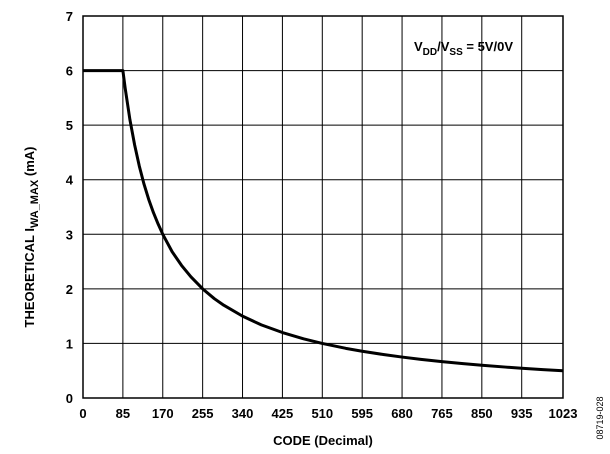 The image size is (610, 454). Describe the element at coordinates (600, 417) in the screenshot. I see `figure-number: 08719-028` at that location.